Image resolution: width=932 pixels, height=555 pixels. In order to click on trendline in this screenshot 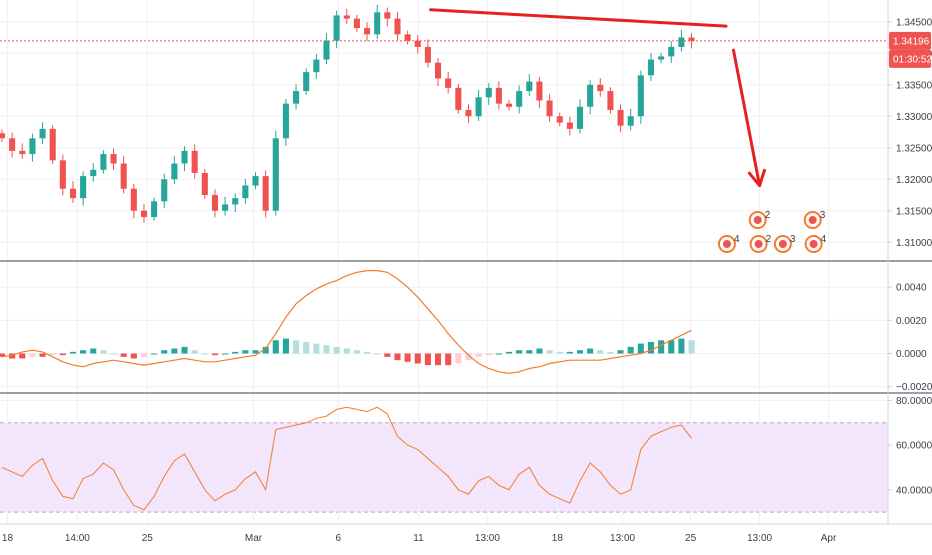, I will do `click(578, 18)`.